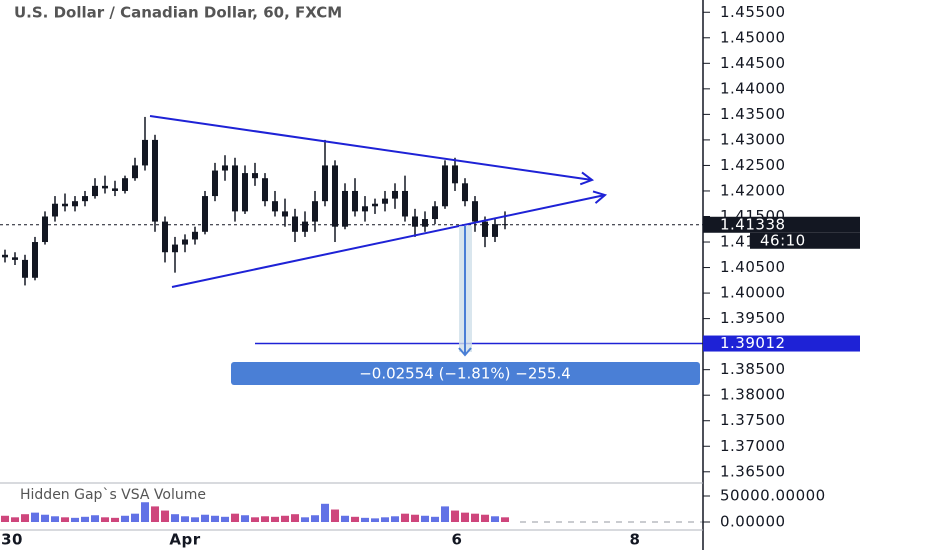 The height and width of the screenshot is (550, 932). I want to click on y-tick-label: 1.38500, so click(753, 369).